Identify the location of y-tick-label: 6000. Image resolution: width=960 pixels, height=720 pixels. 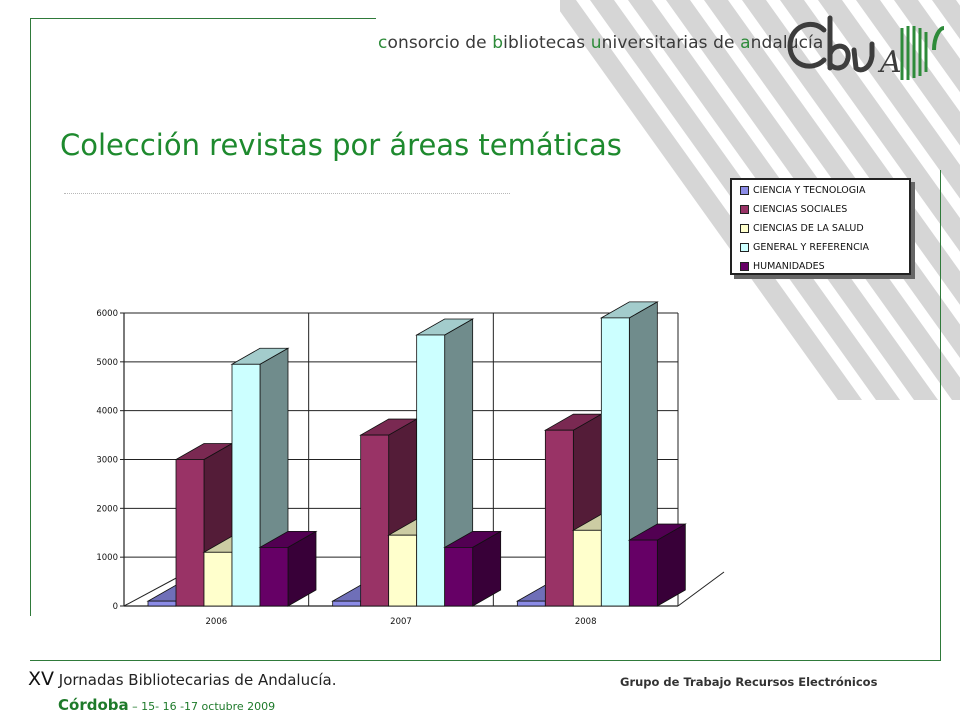
(107, 314).